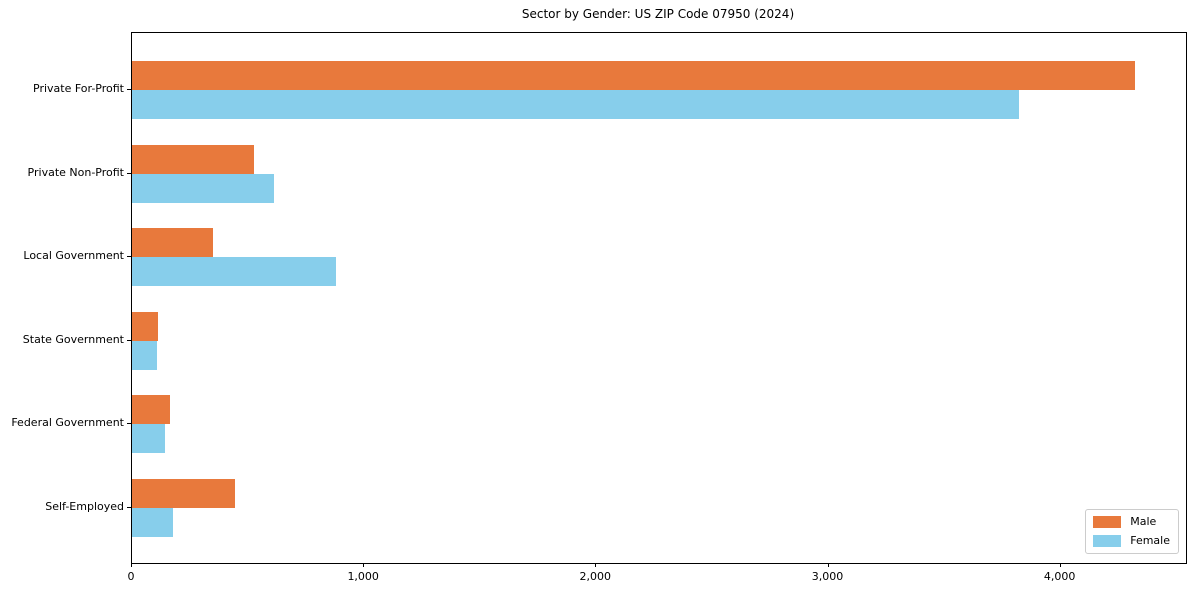 Image resolution: width=1200 pixels, height=600 pixels. What do you see at coordinates (73, 339) in the screenshot?
I see `y-tick-label: State Government` at bounding box center [73, 339].